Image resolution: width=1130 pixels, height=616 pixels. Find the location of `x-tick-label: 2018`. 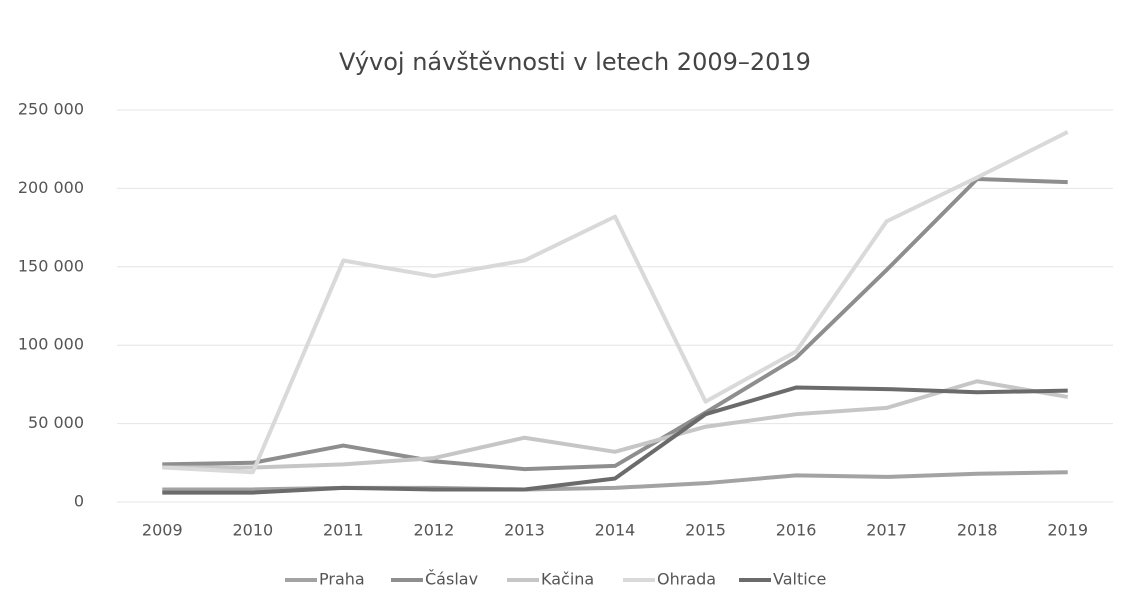

x-tick-label: 2018 is located at coordinates (977, 530).